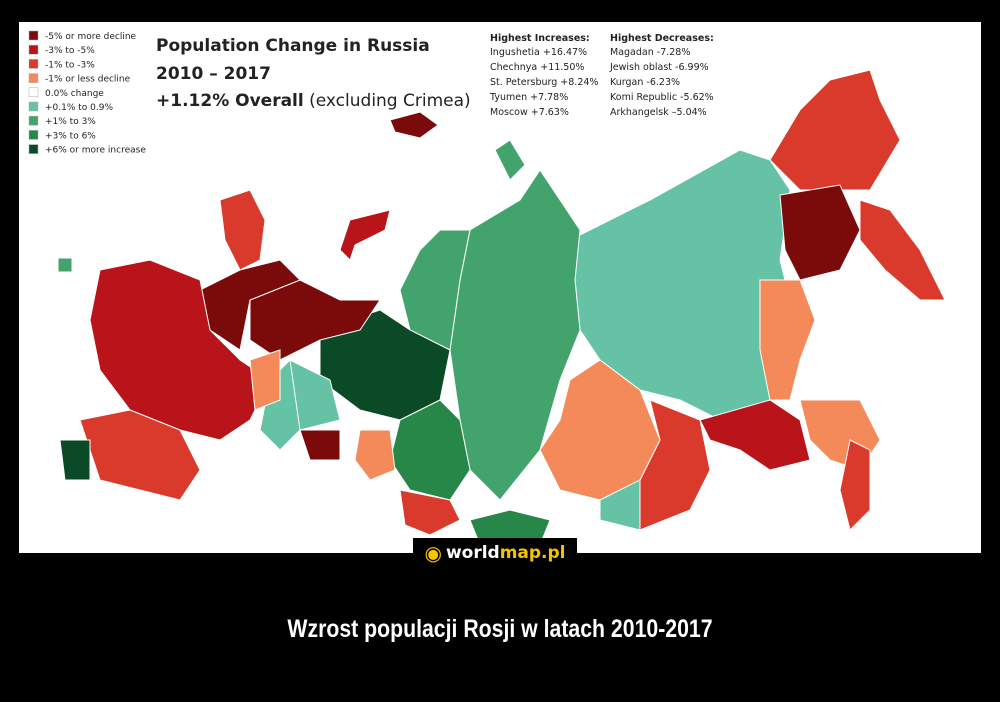 Image resolution: width=1000 pixels, height=702 pixels. Describe the element at coordinates (658, 112) in the screenshot. I see `list-item: Arkhangelsk –5.04%` at that location.